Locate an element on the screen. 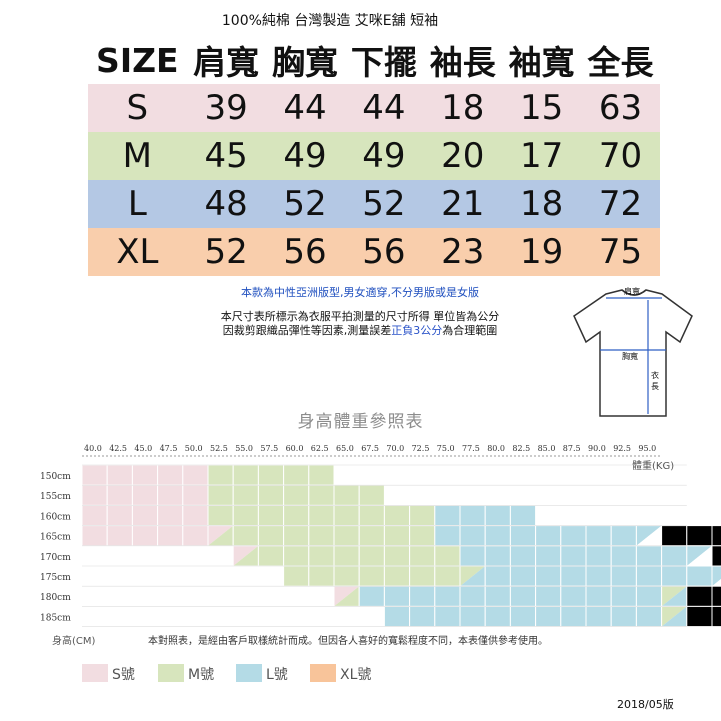 Image resolution: width=721 pixels, height=721 pixels. value-cell: 44 is located at coordinates (305, 108).